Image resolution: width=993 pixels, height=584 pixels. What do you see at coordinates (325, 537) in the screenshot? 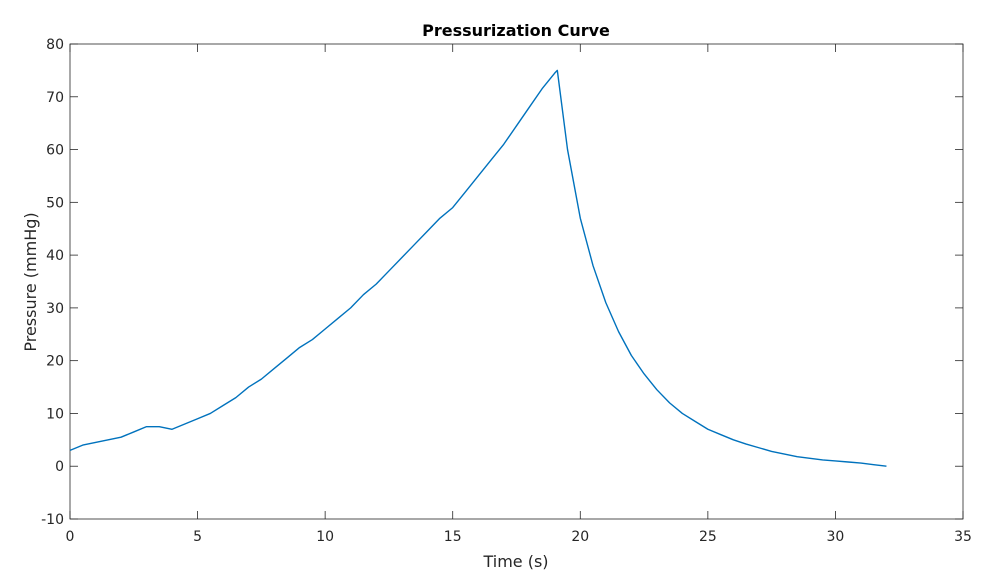
I see `x-tick-label: 10` at bounding box center [325, 537].